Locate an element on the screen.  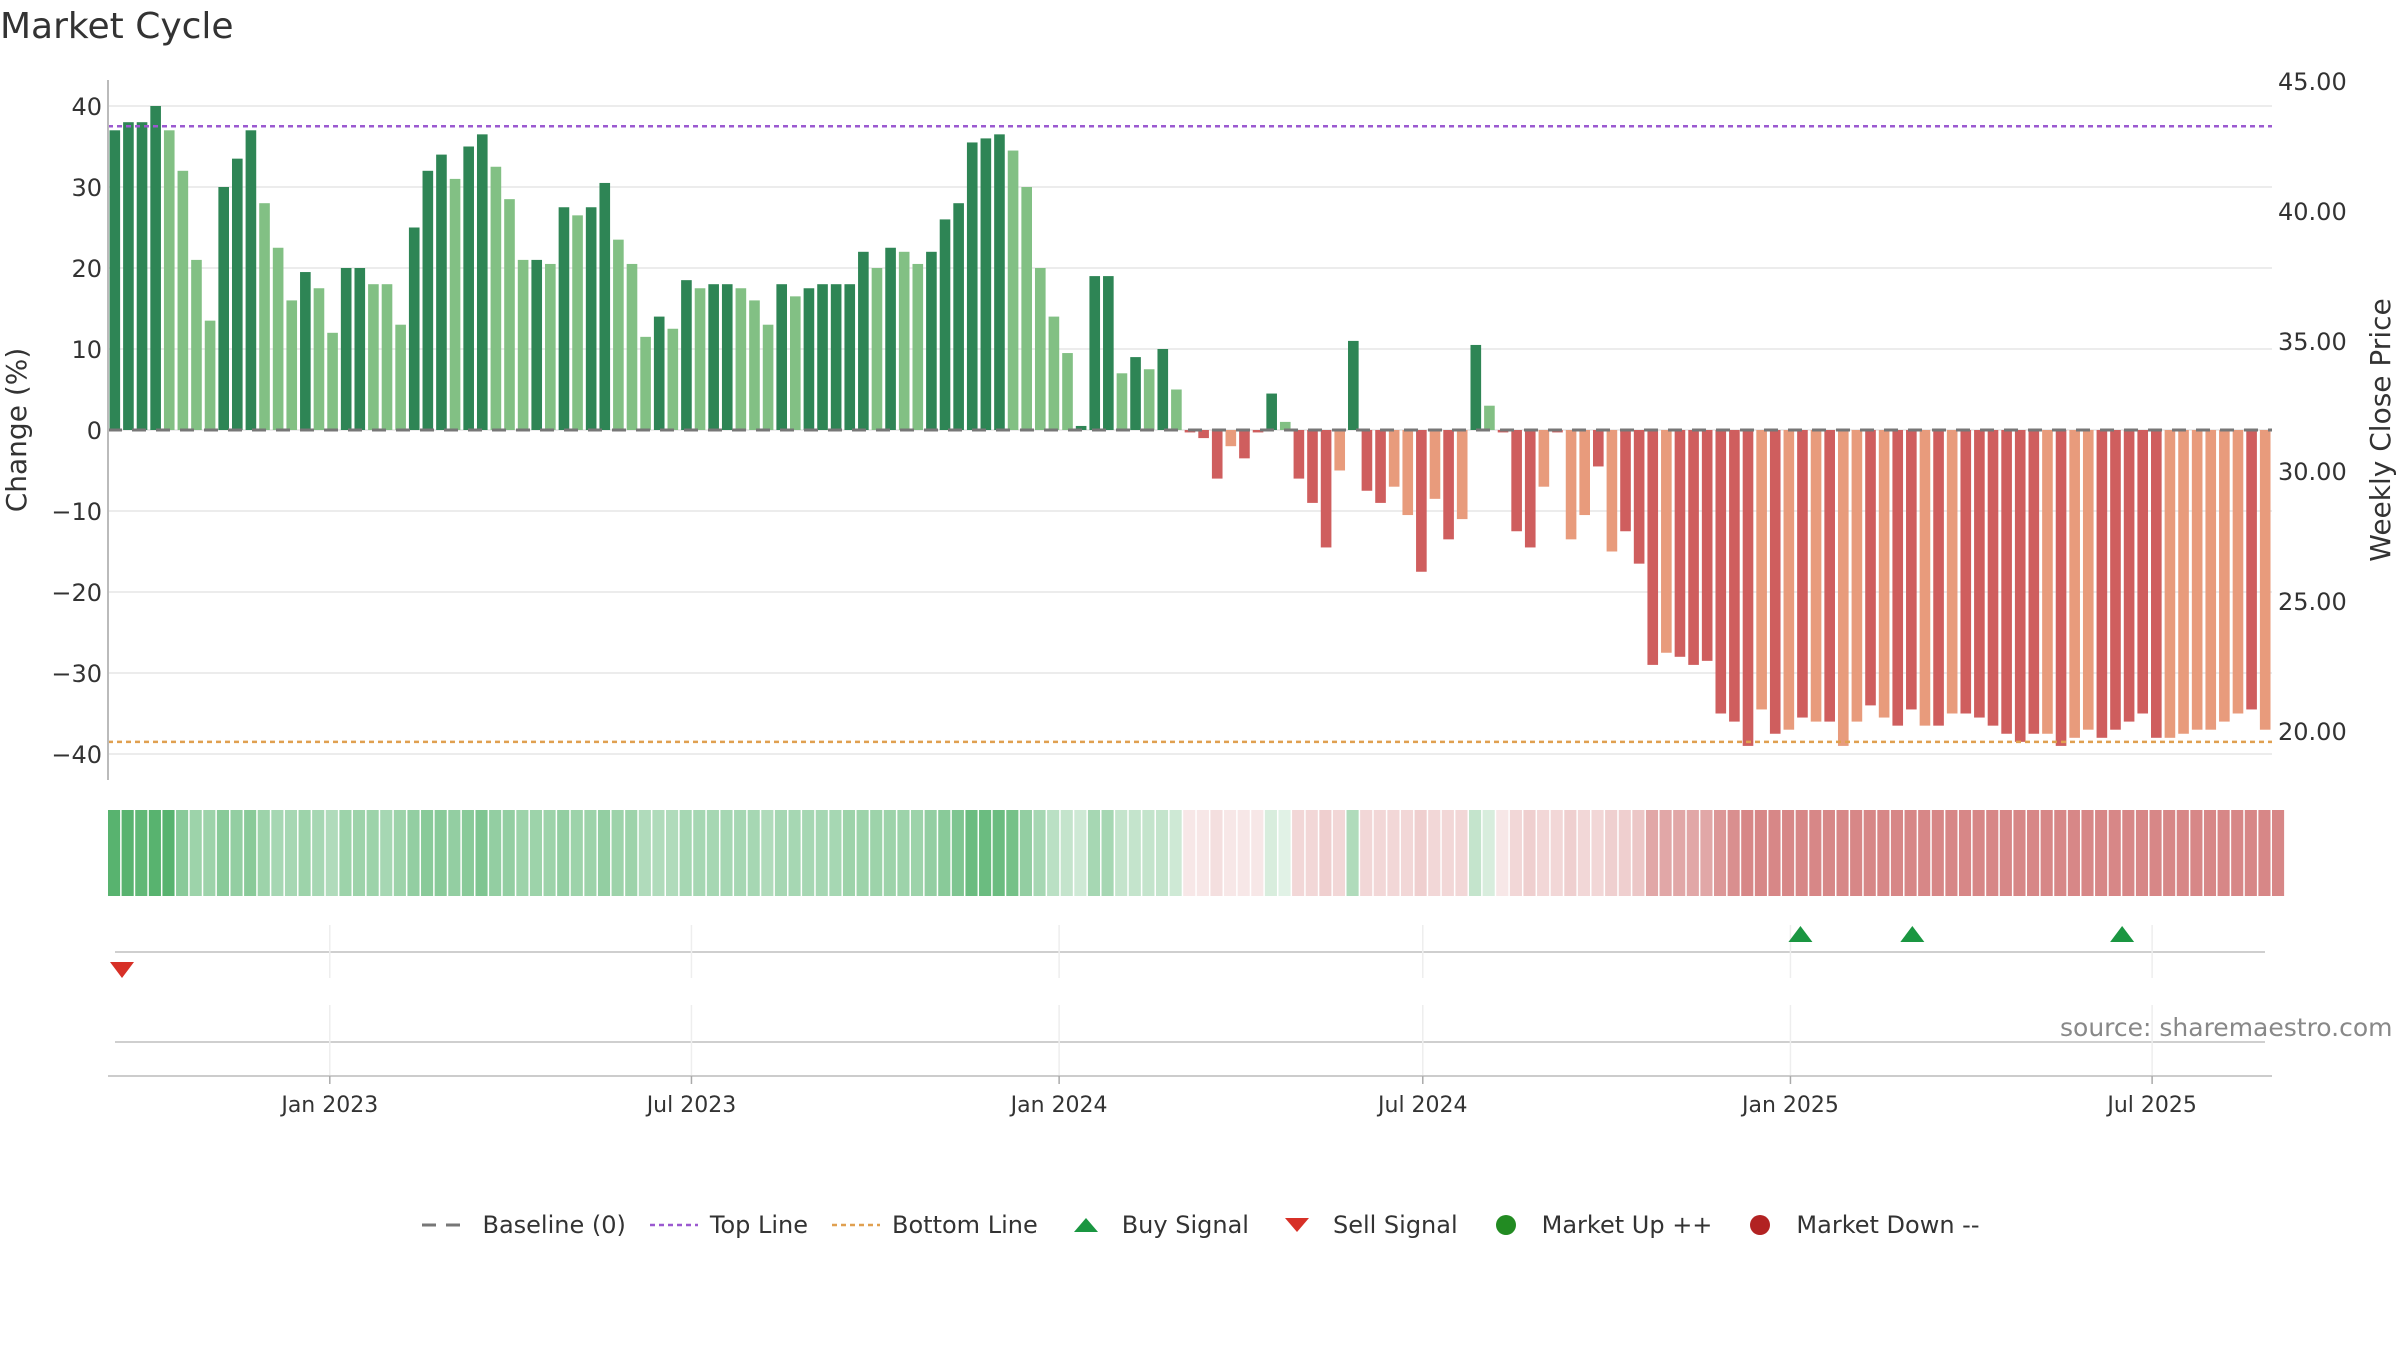
legend-item-buy: Buy Signal is located at coordinates (1154, 1225).